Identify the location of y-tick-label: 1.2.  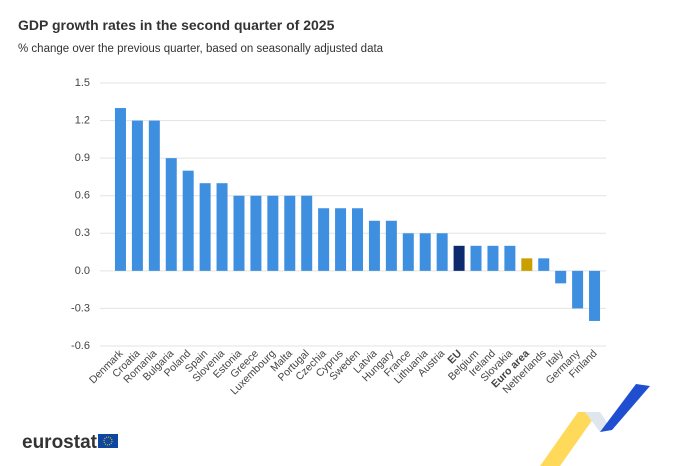
(82, 120).